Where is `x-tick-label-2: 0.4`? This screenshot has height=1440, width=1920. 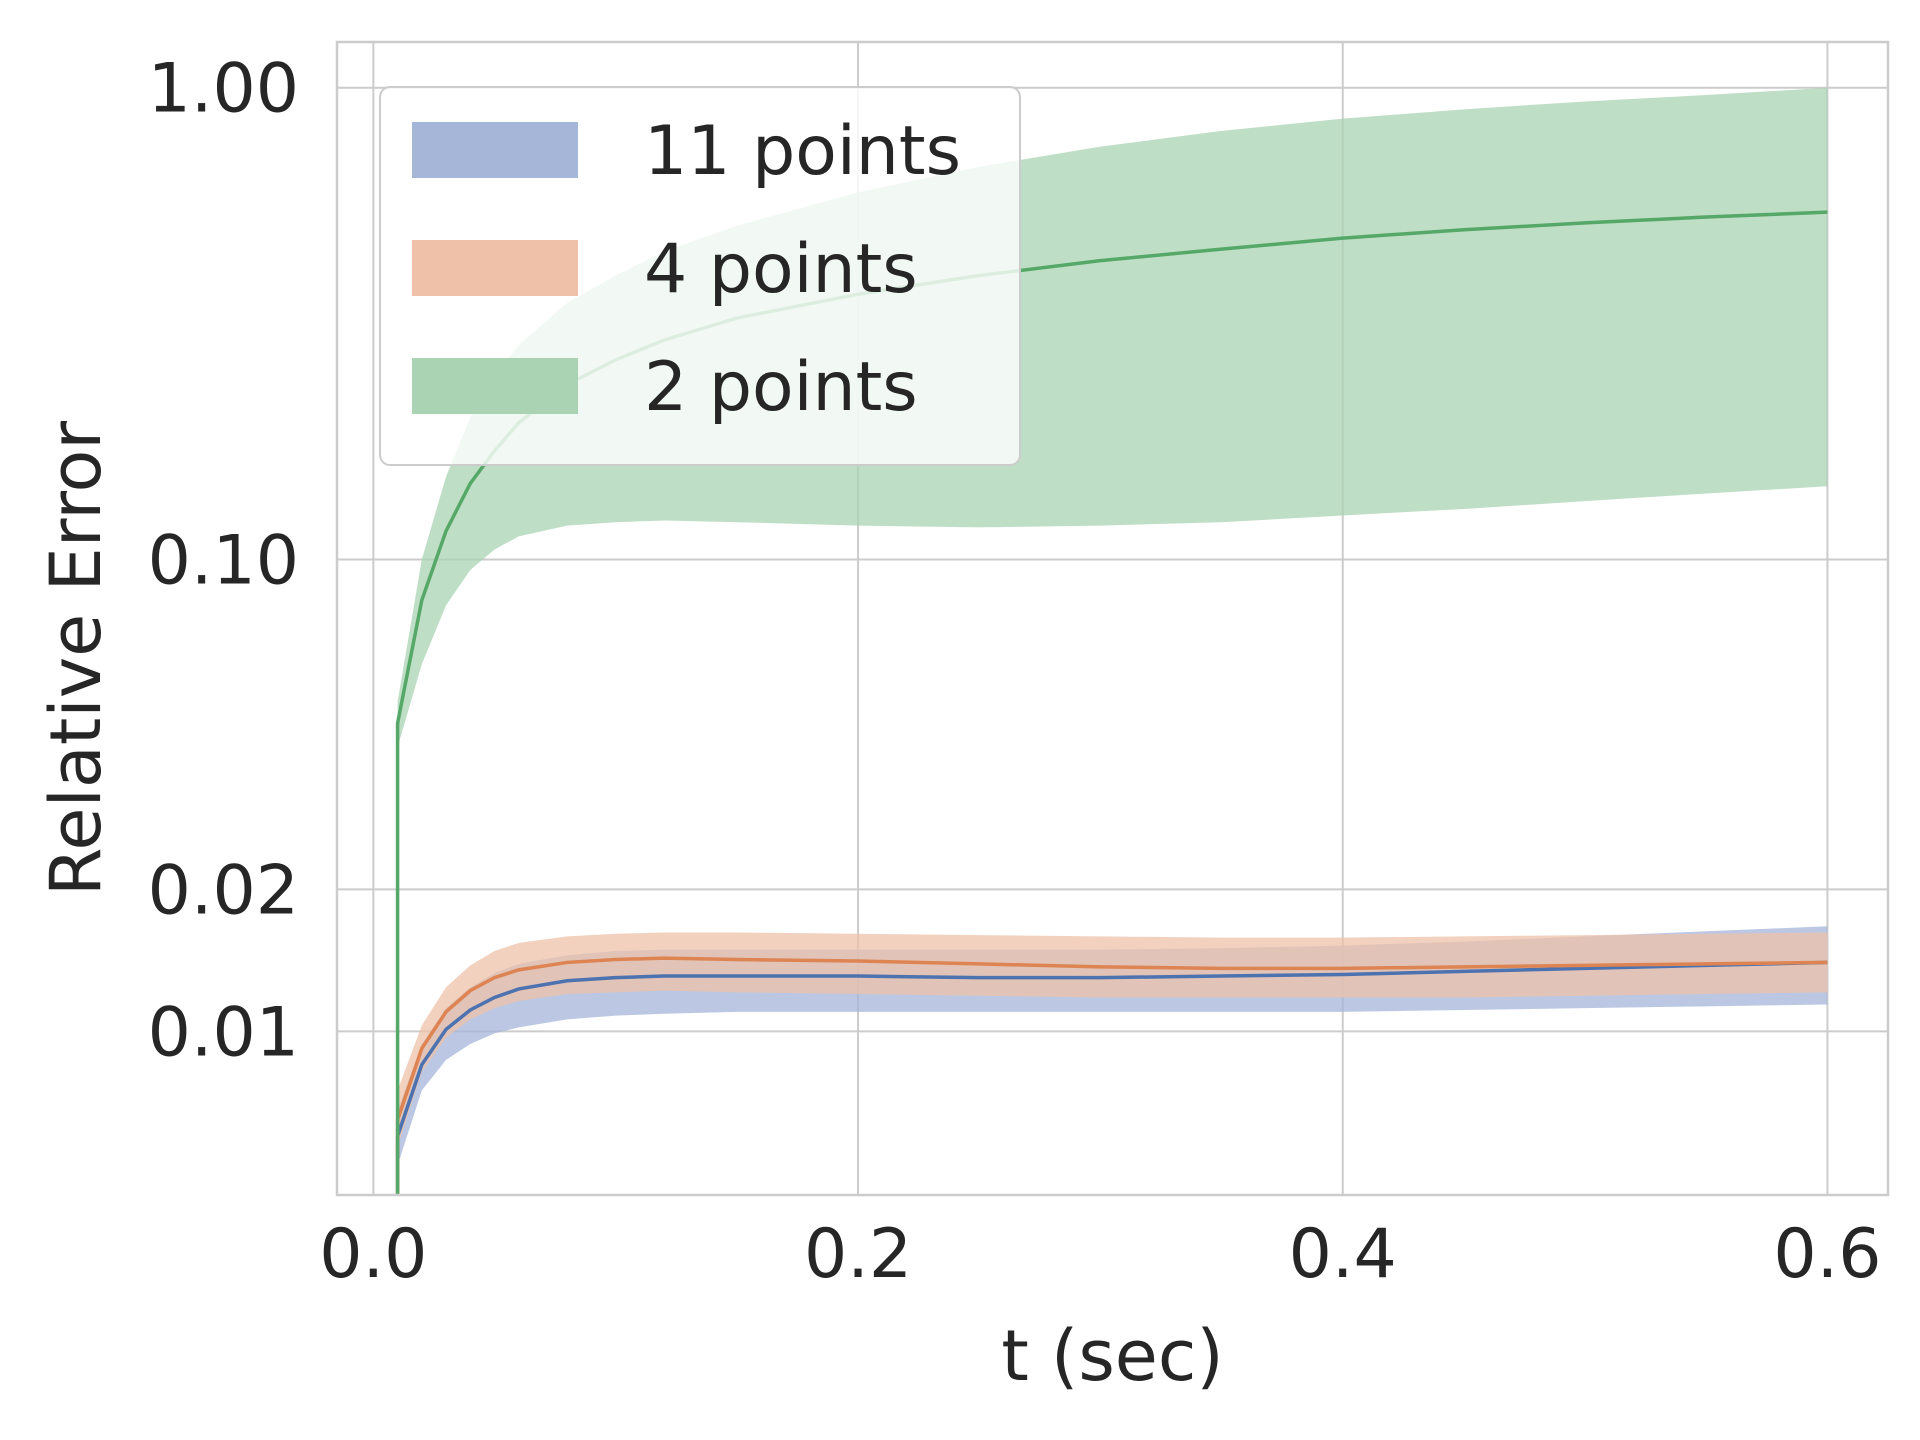 x-tick-label-2: 0.4 is located at coordinates (1343, 1254).